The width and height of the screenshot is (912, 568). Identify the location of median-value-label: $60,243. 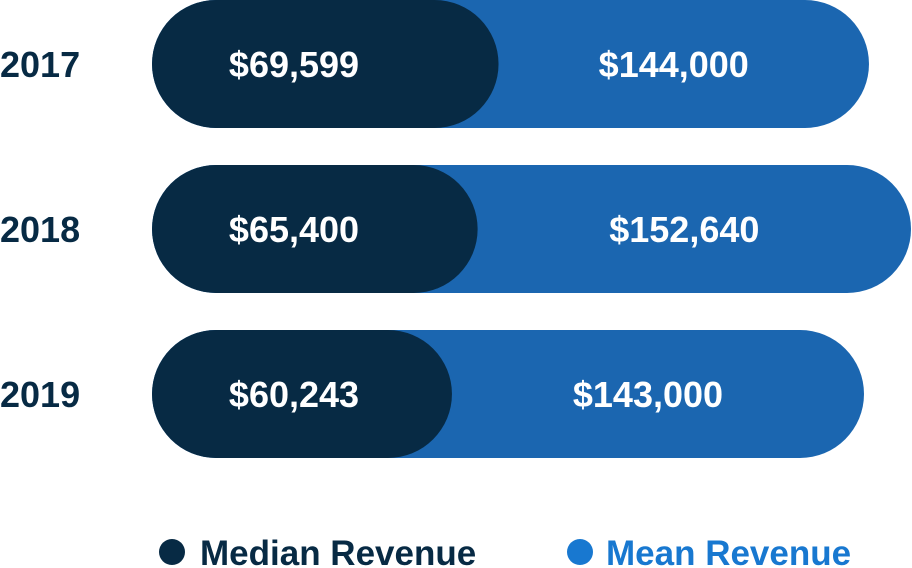
(294, 394).